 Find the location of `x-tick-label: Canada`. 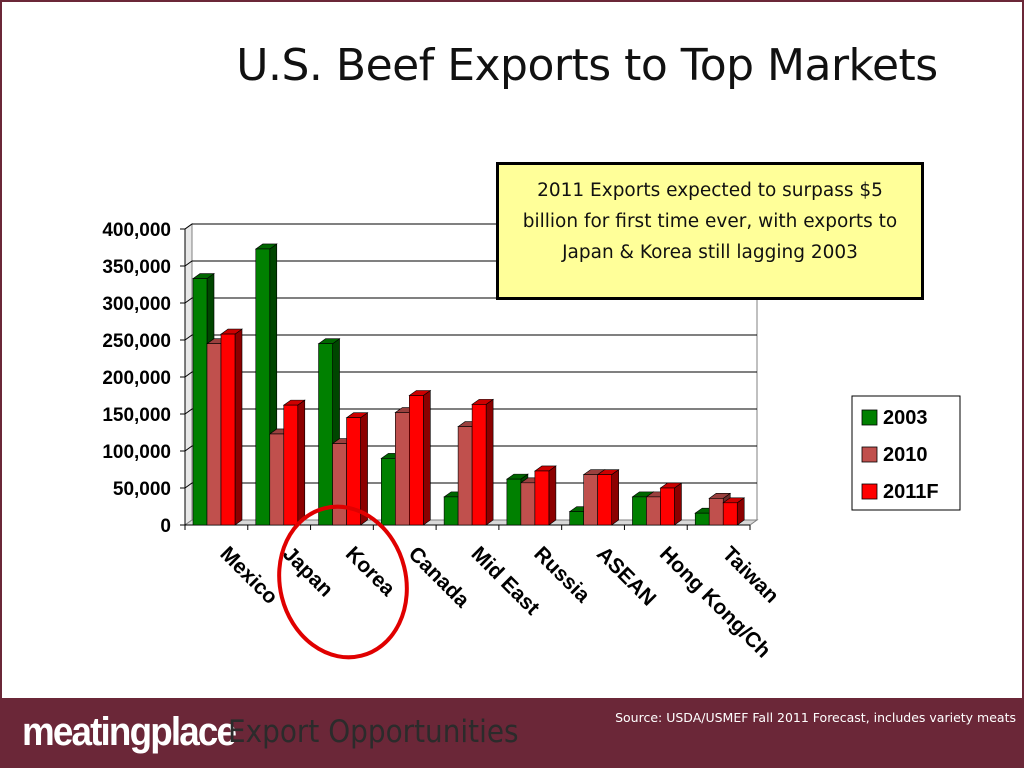

x-tick-label: Canada is located at coordinates (439, 577).